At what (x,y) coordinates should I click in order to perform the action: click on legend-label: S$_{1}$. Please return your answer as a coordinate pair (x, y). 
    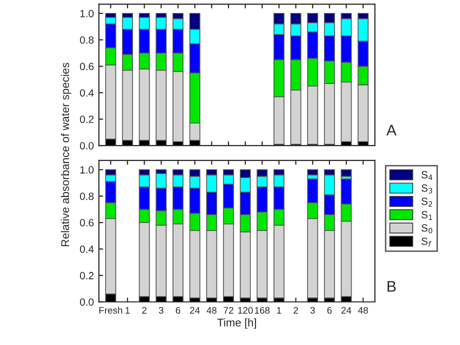
    Looking at the image, I should click on (427, 215).